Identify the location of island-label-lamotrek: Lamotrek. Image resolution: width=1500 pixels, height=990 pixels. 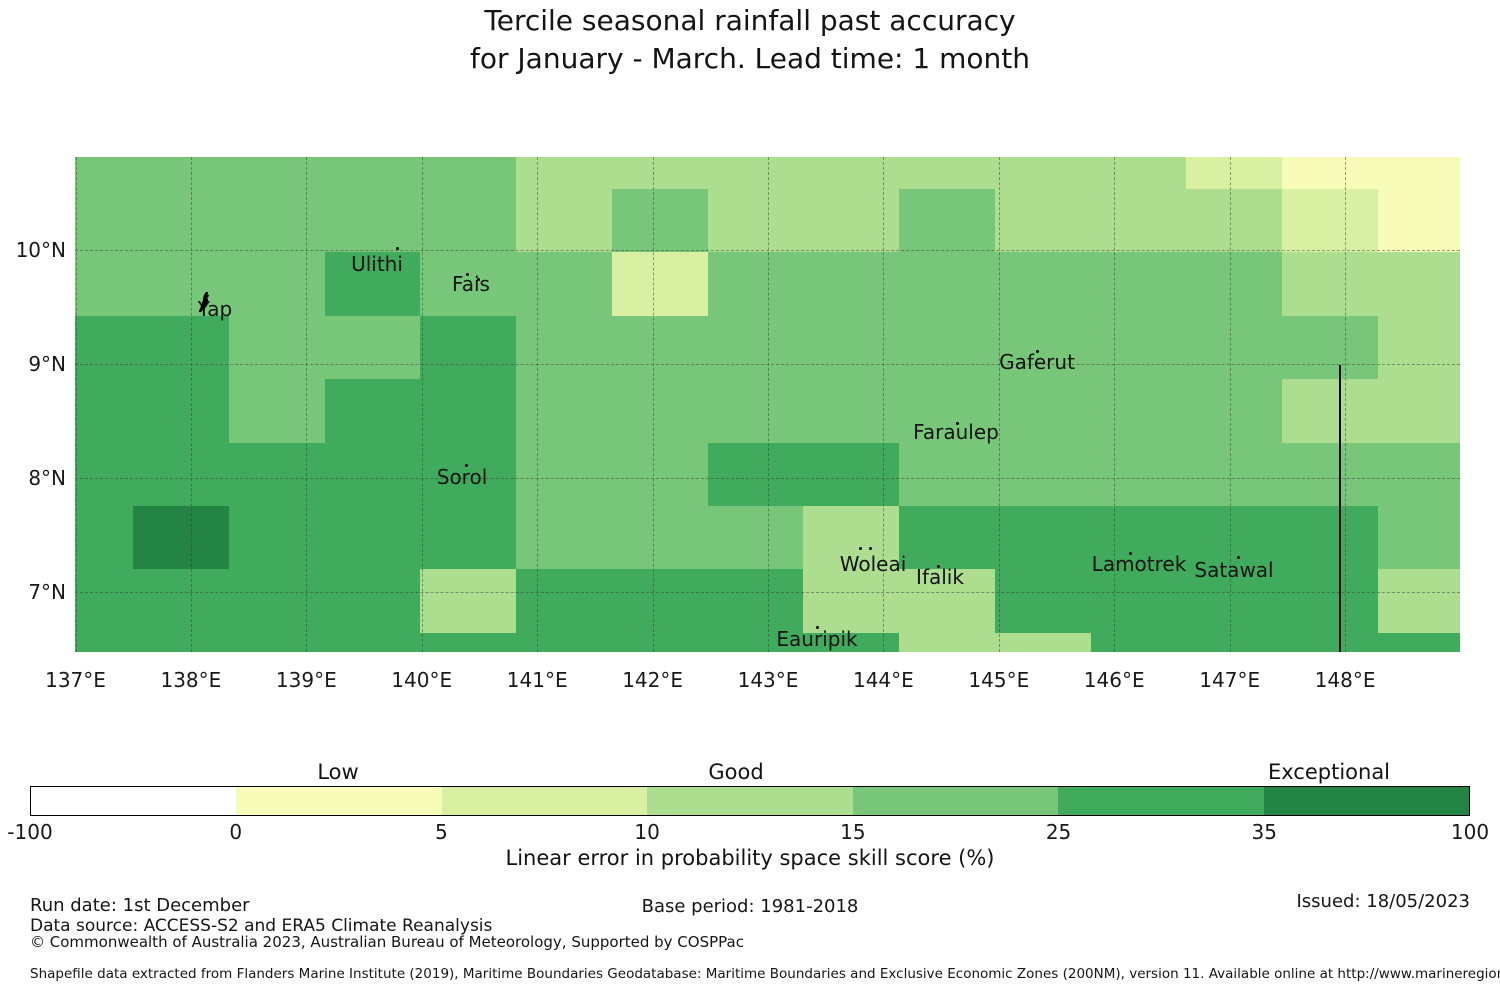
(1139, 564).